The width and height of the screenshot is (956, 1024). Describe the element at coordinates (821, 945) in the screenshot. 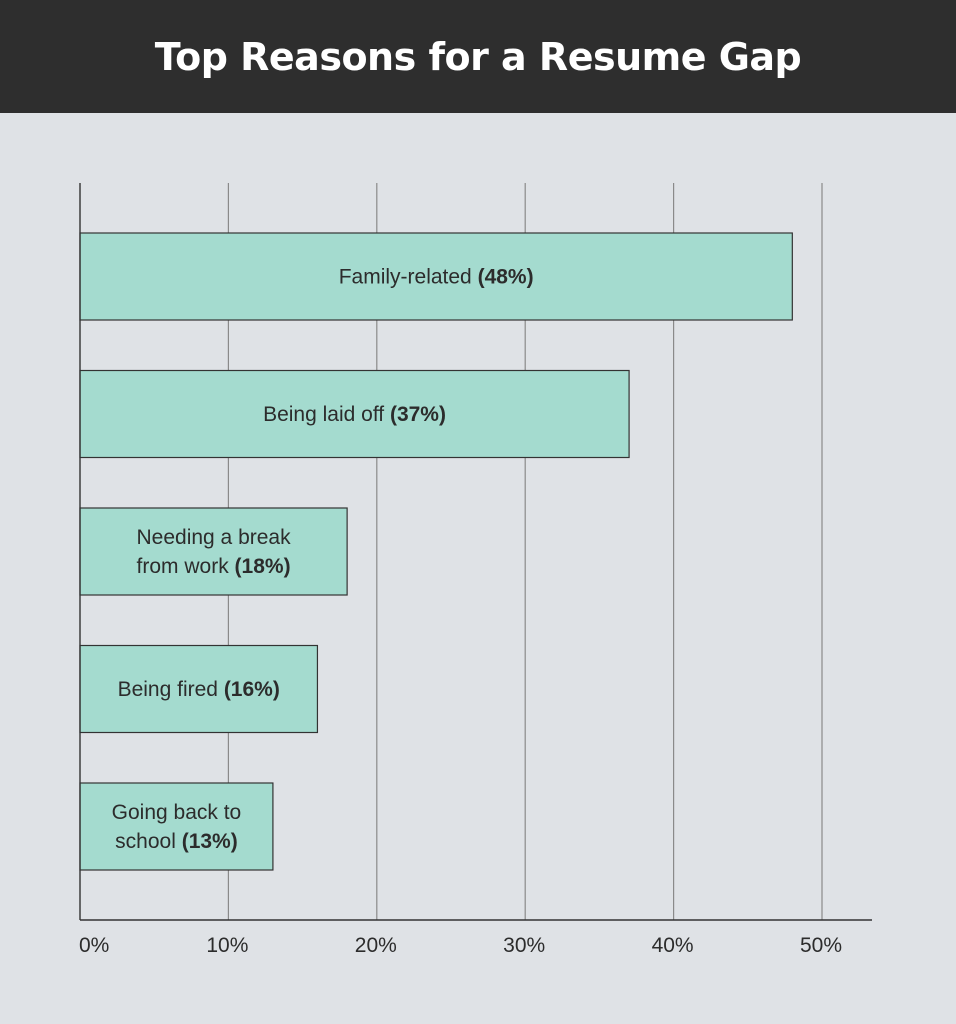

I see `x-tick-label-50: 50%` at that location.